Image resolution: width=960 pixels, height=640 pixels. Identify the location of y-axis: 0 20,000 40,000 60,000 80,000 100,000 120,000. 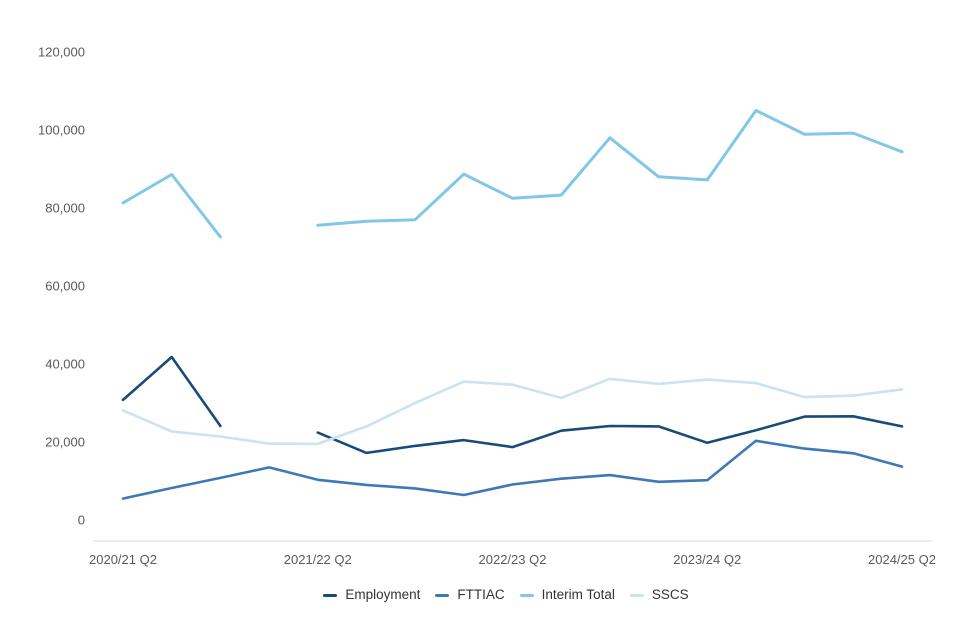
(61, 286).